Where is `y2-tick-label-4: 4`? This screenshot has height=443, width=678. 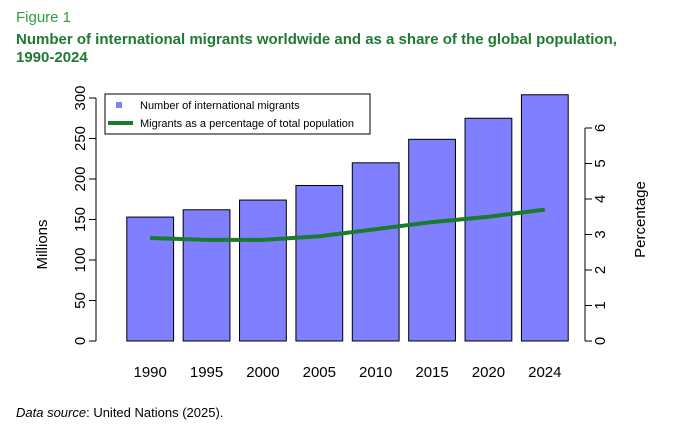 y2-tick-label-4: 4 is located at coordinates (600, 199).